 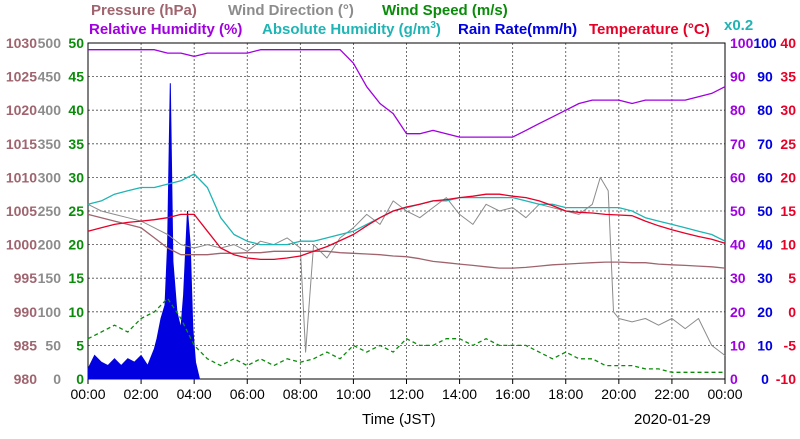 I want to click on tick-wind-direction: 300, so click(x=50, y=177).